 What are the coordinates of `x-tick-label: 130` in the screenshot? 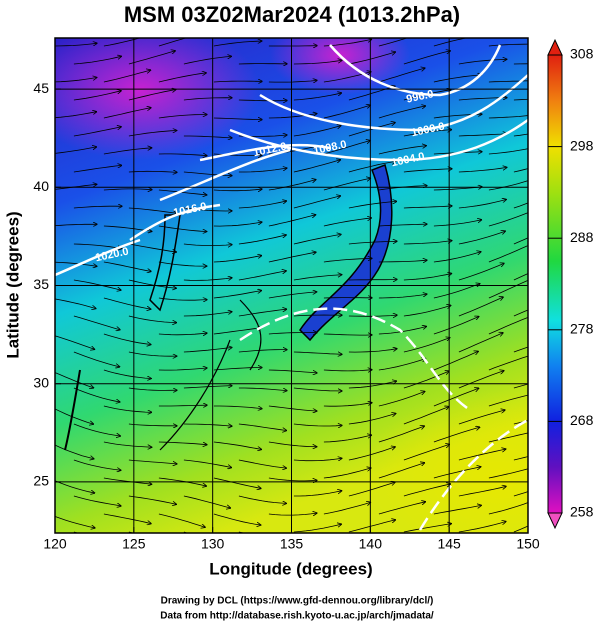 It's located at (213, 544).